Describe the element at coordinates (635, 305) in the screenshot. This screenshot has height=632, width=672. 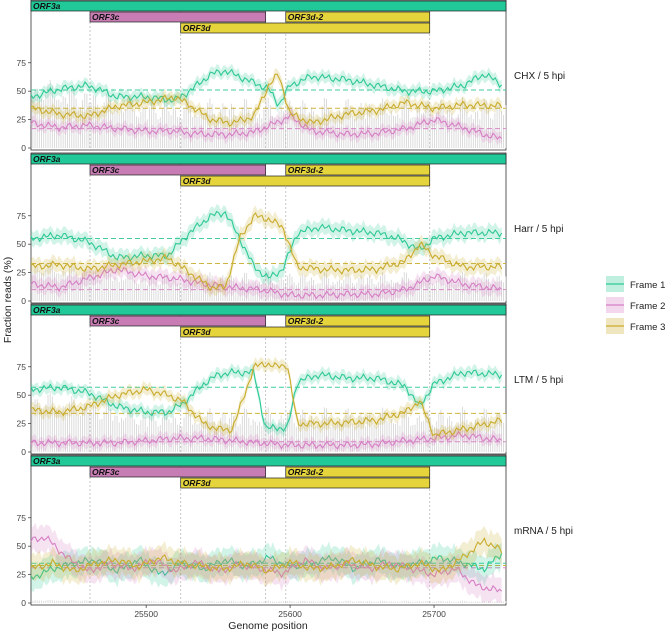
I see `legend: Frame 1 Frame 2 Frame 3` at that location.